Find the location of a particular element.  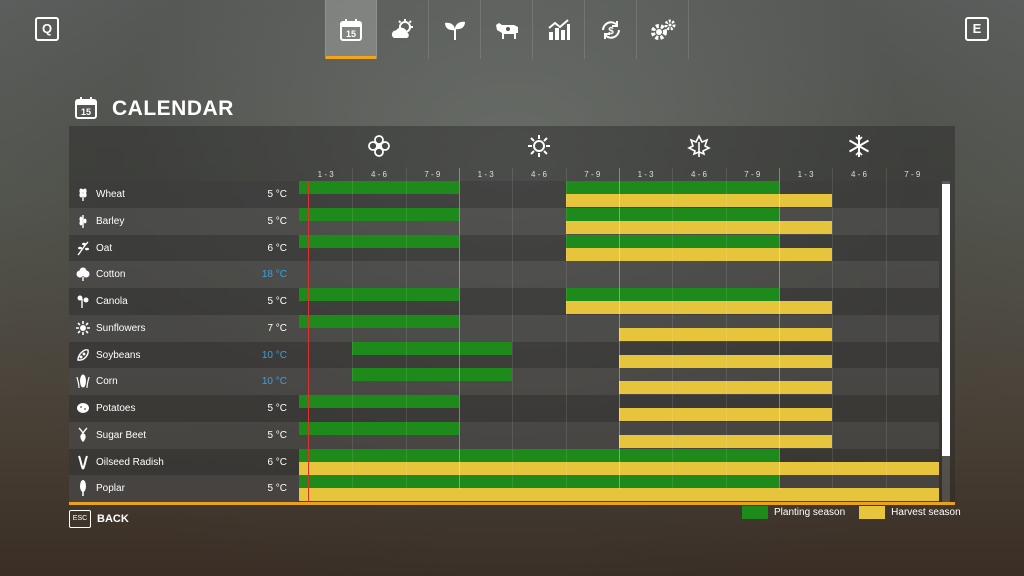

crop-row-soybeans: Soybeans 10 °C is located at coordinates (504, 355).